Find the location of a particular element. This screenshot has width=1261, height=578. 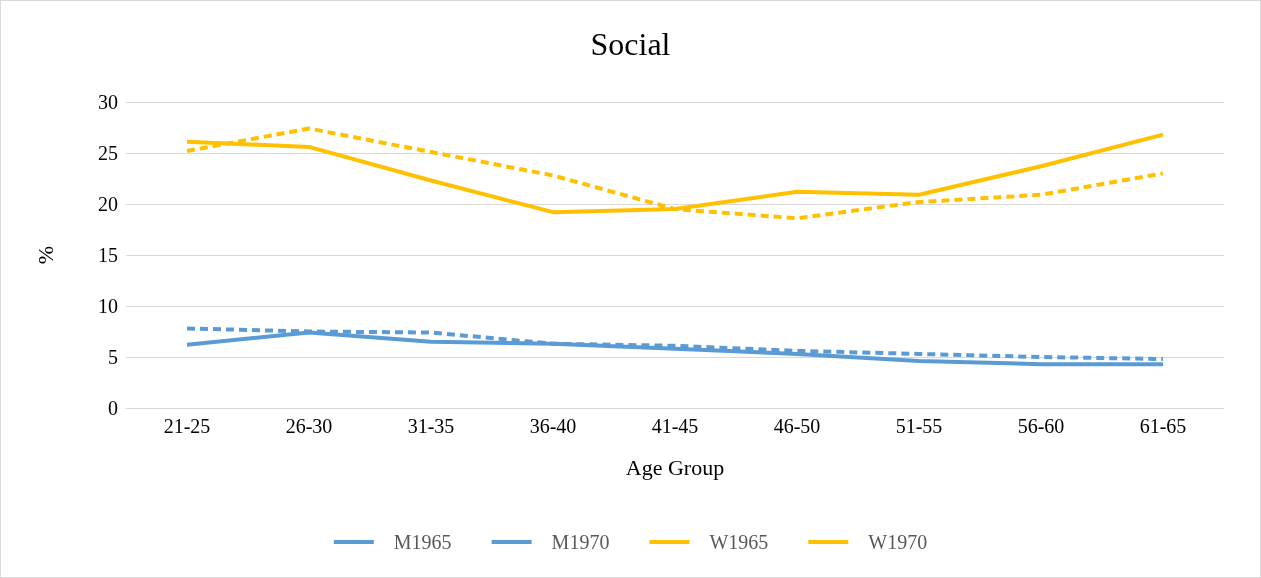

y-tick-label: 15 is located at coordinates (108, 255).